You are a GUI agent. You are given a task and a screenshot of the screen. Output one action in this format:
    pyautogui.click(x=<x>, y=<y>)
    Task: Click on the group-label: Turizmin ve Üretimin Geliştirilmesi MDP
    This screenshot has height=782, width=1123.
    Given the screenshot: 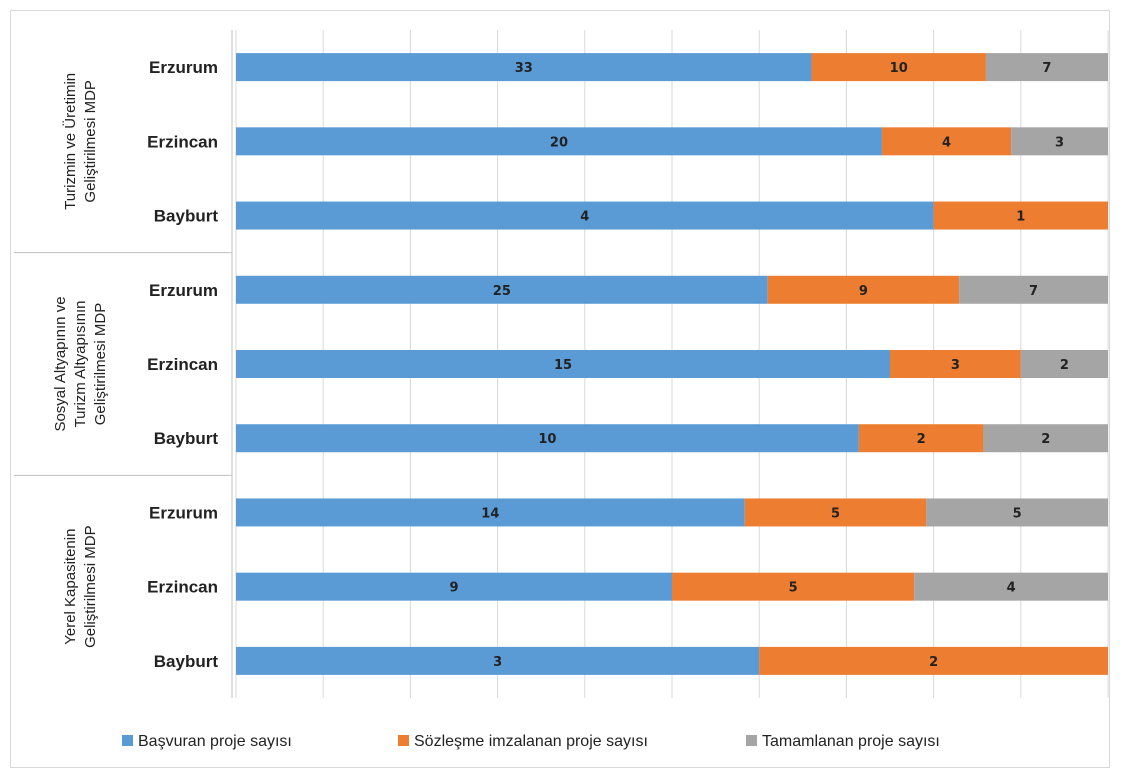 What is the action you would take?
    pyautogui.click(x=80, y=141)
    